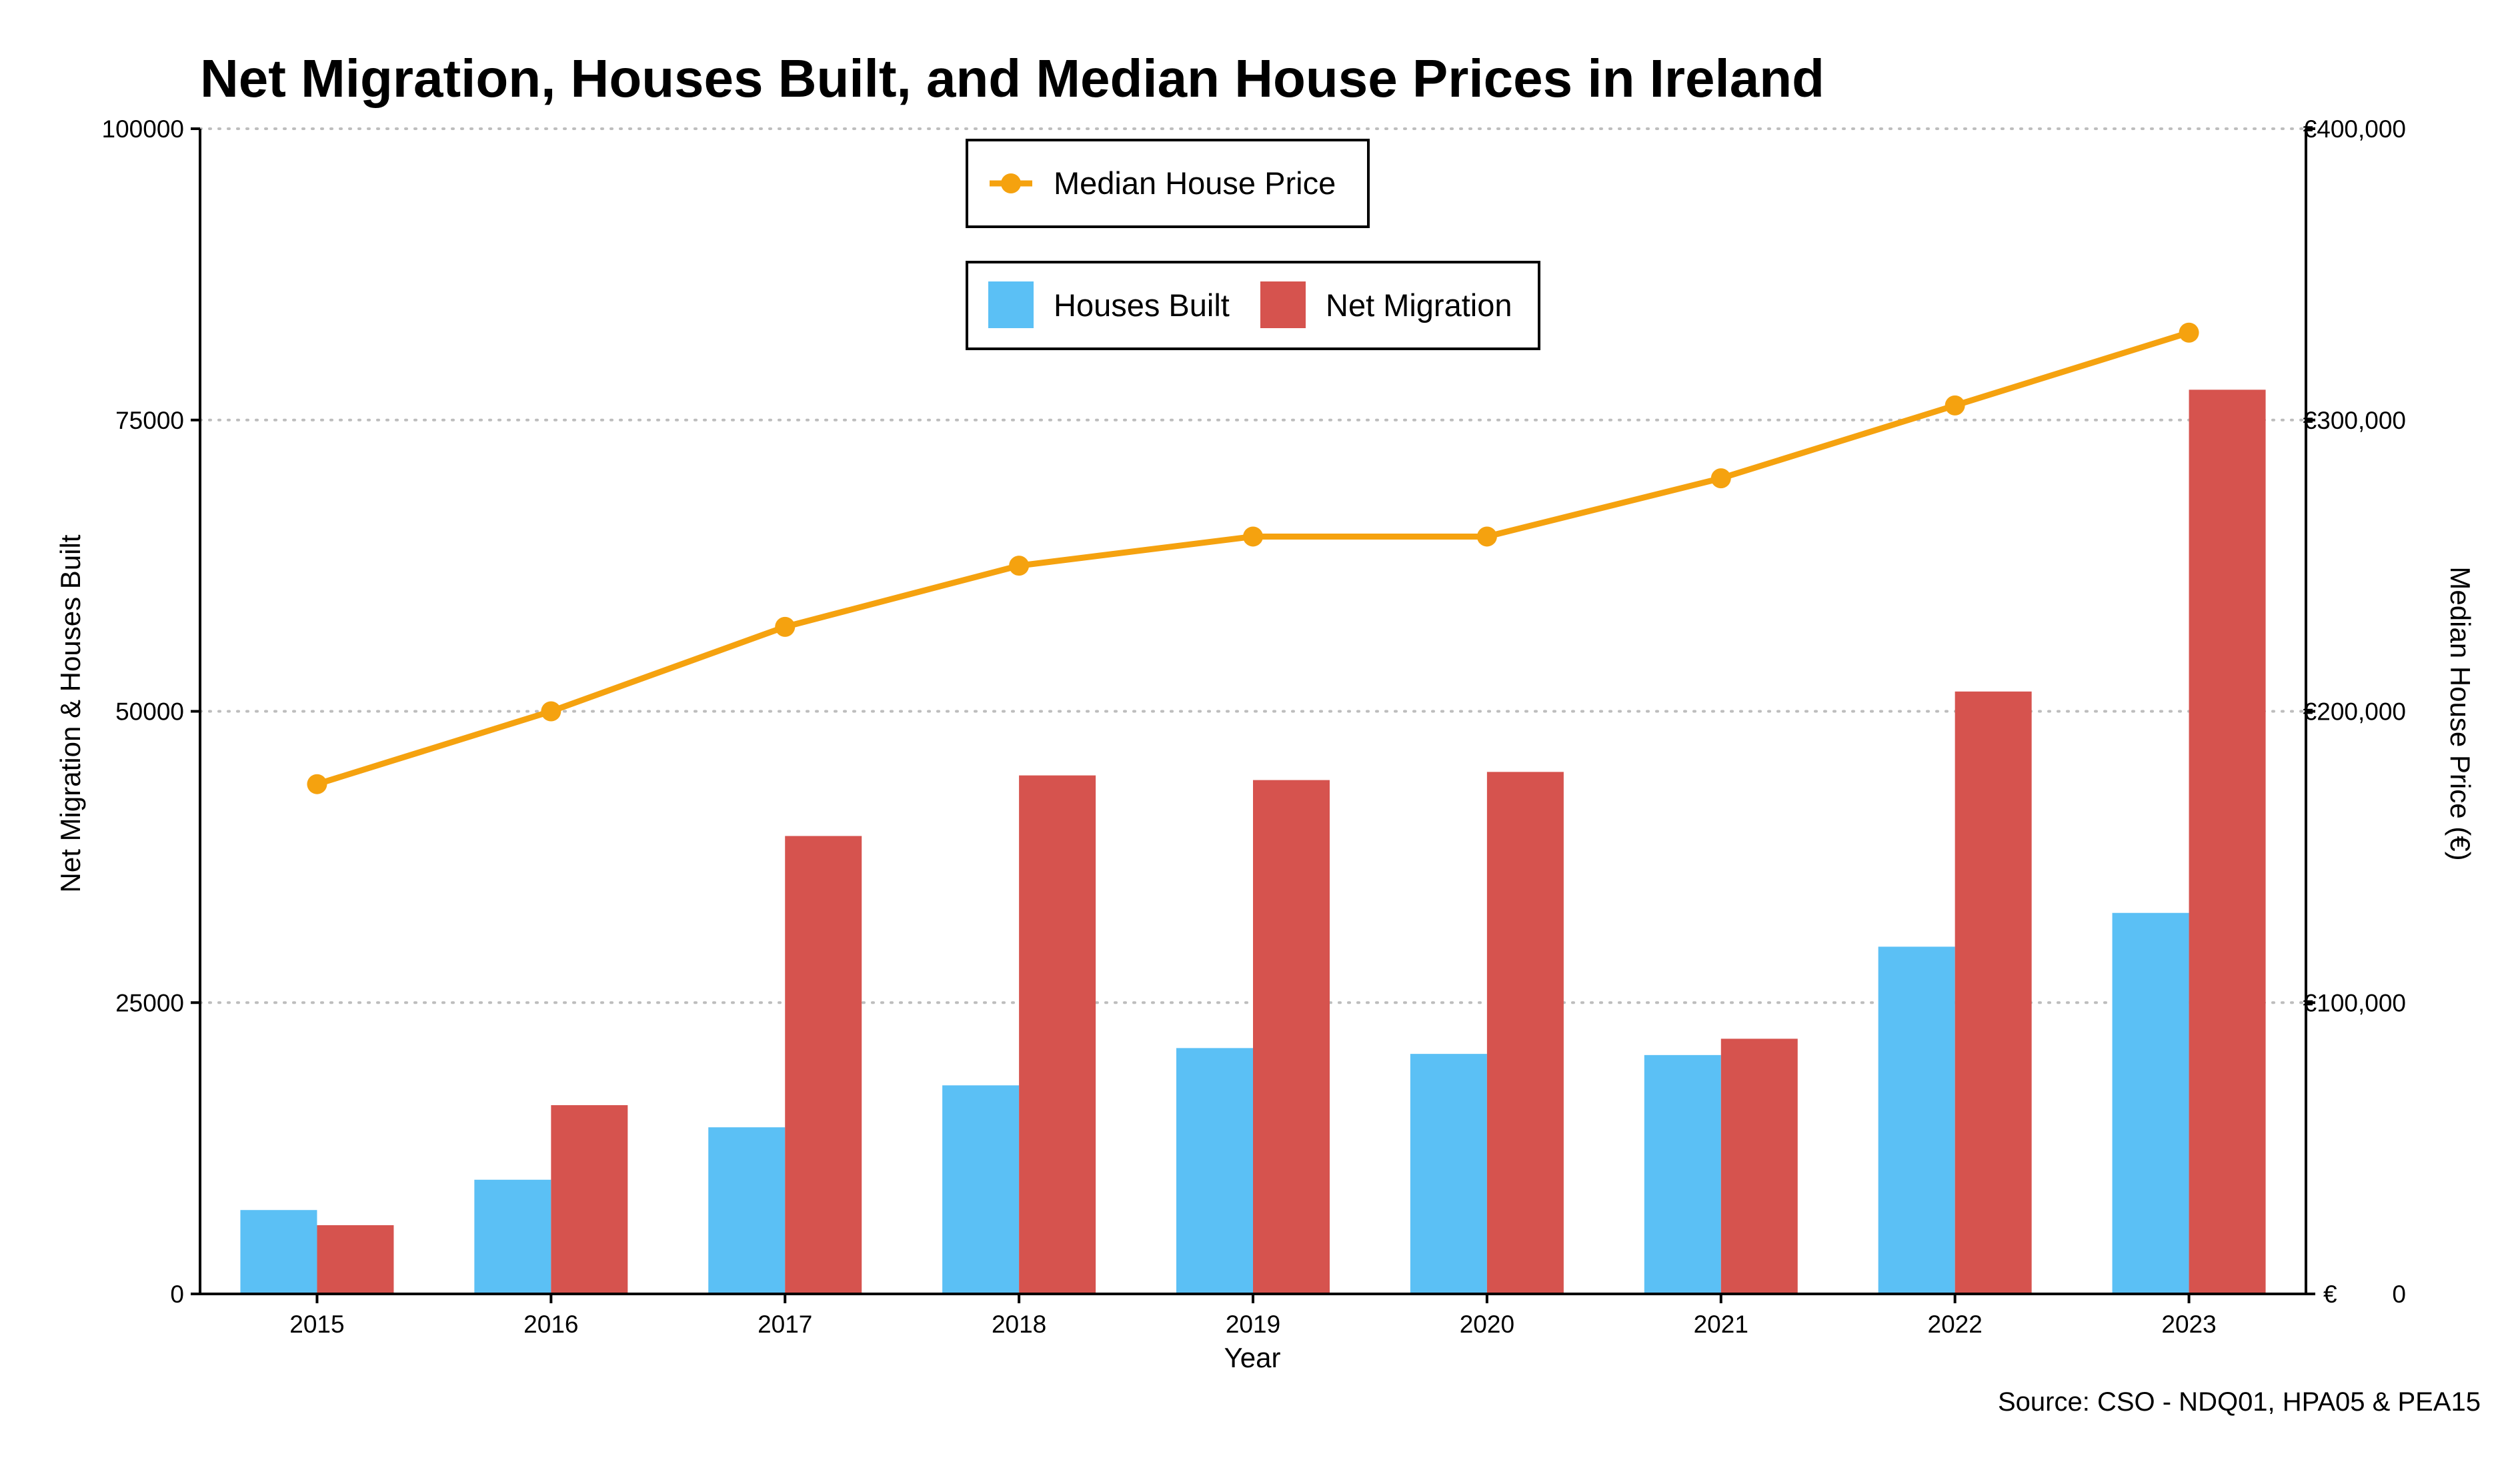  I want to click on legend-line: Median House Price, so click(1168, 183).